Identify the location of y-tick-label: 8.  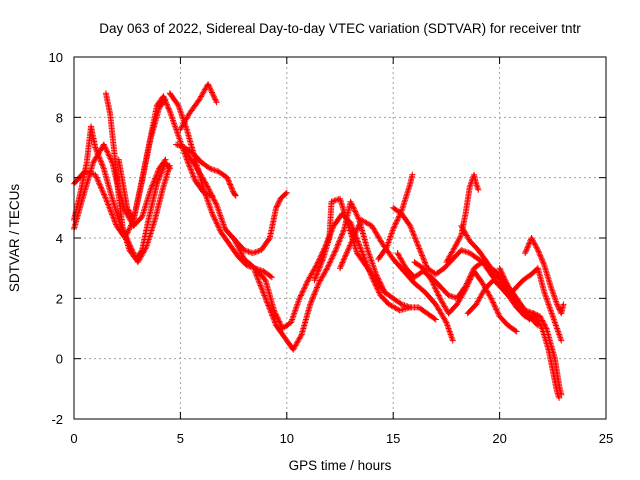
(59, 117).